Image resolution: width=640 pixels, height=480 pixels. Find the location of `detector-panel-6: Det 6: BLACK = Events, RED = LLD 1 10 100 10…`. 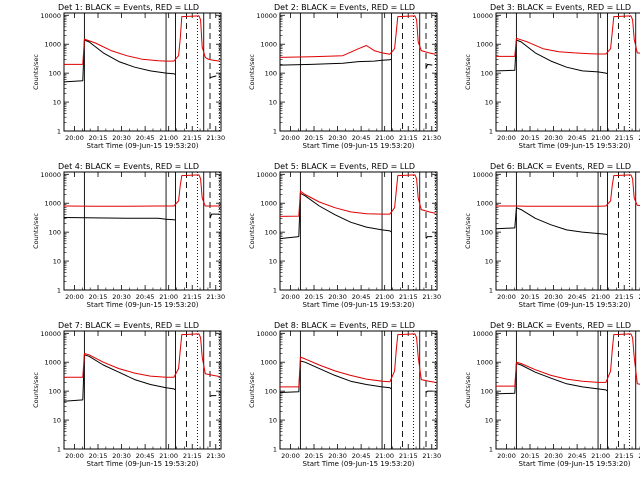

detector-panel-6: Det 6: BLACK = Events, RED = LLD 1 10 100 10… is located at coordinates (552, 235).